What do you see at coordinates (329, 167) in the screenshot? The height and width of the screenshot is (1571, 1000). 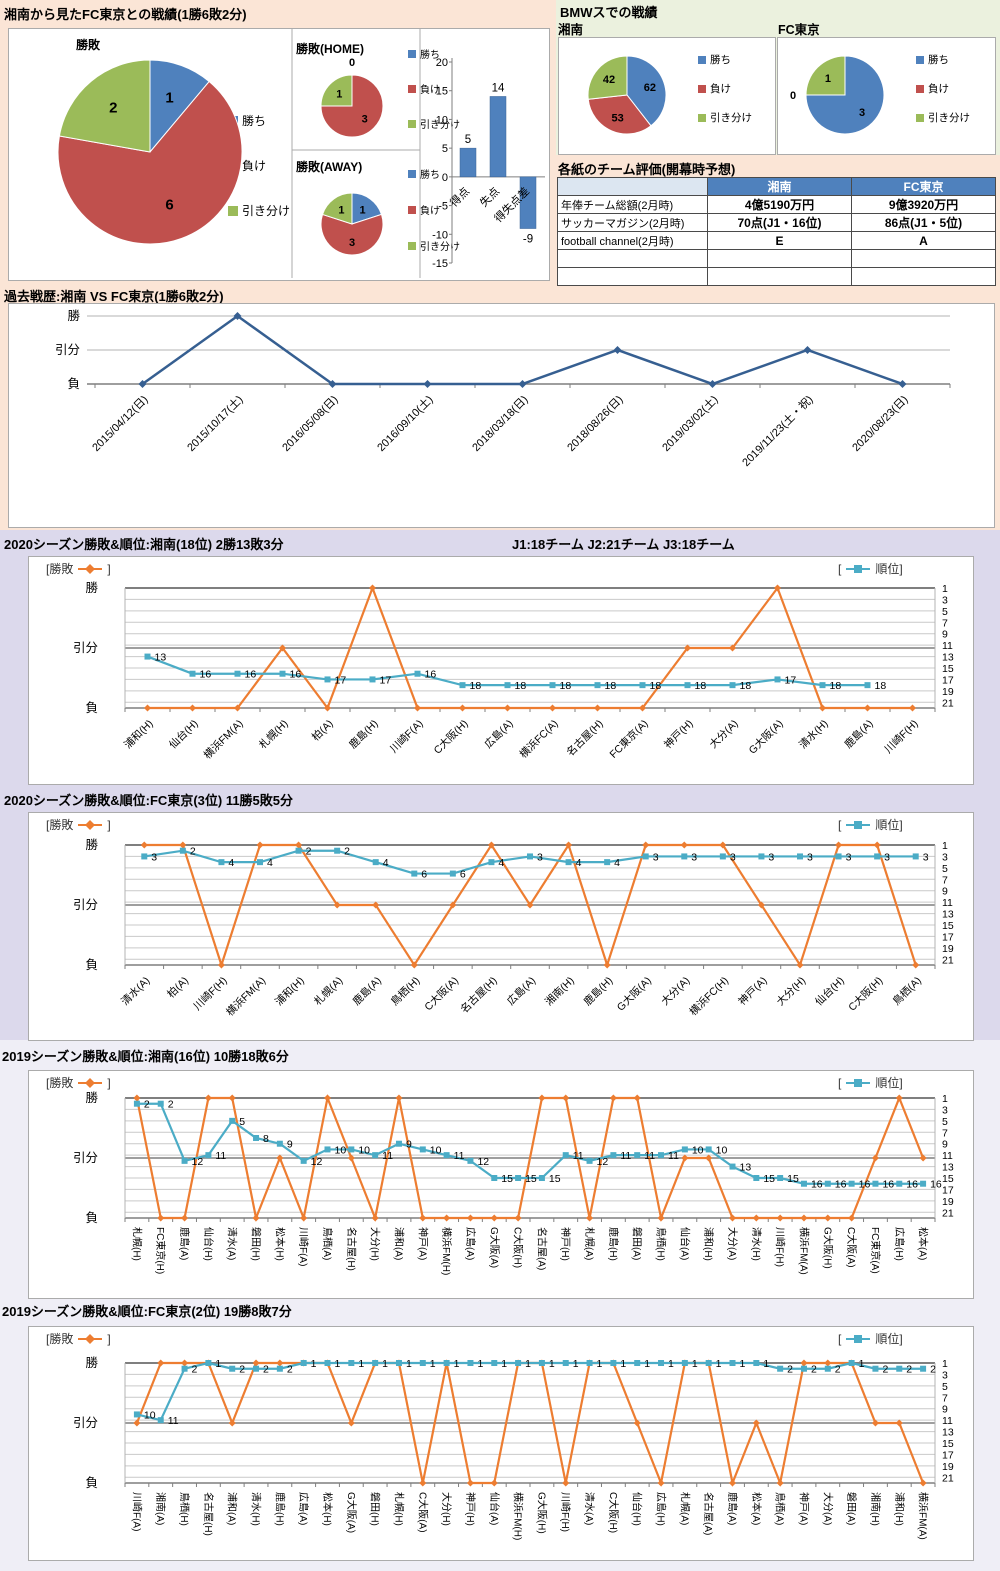 I see `pie-away-title: 勝敗(AWAY)` at bounding box center [329, 167].